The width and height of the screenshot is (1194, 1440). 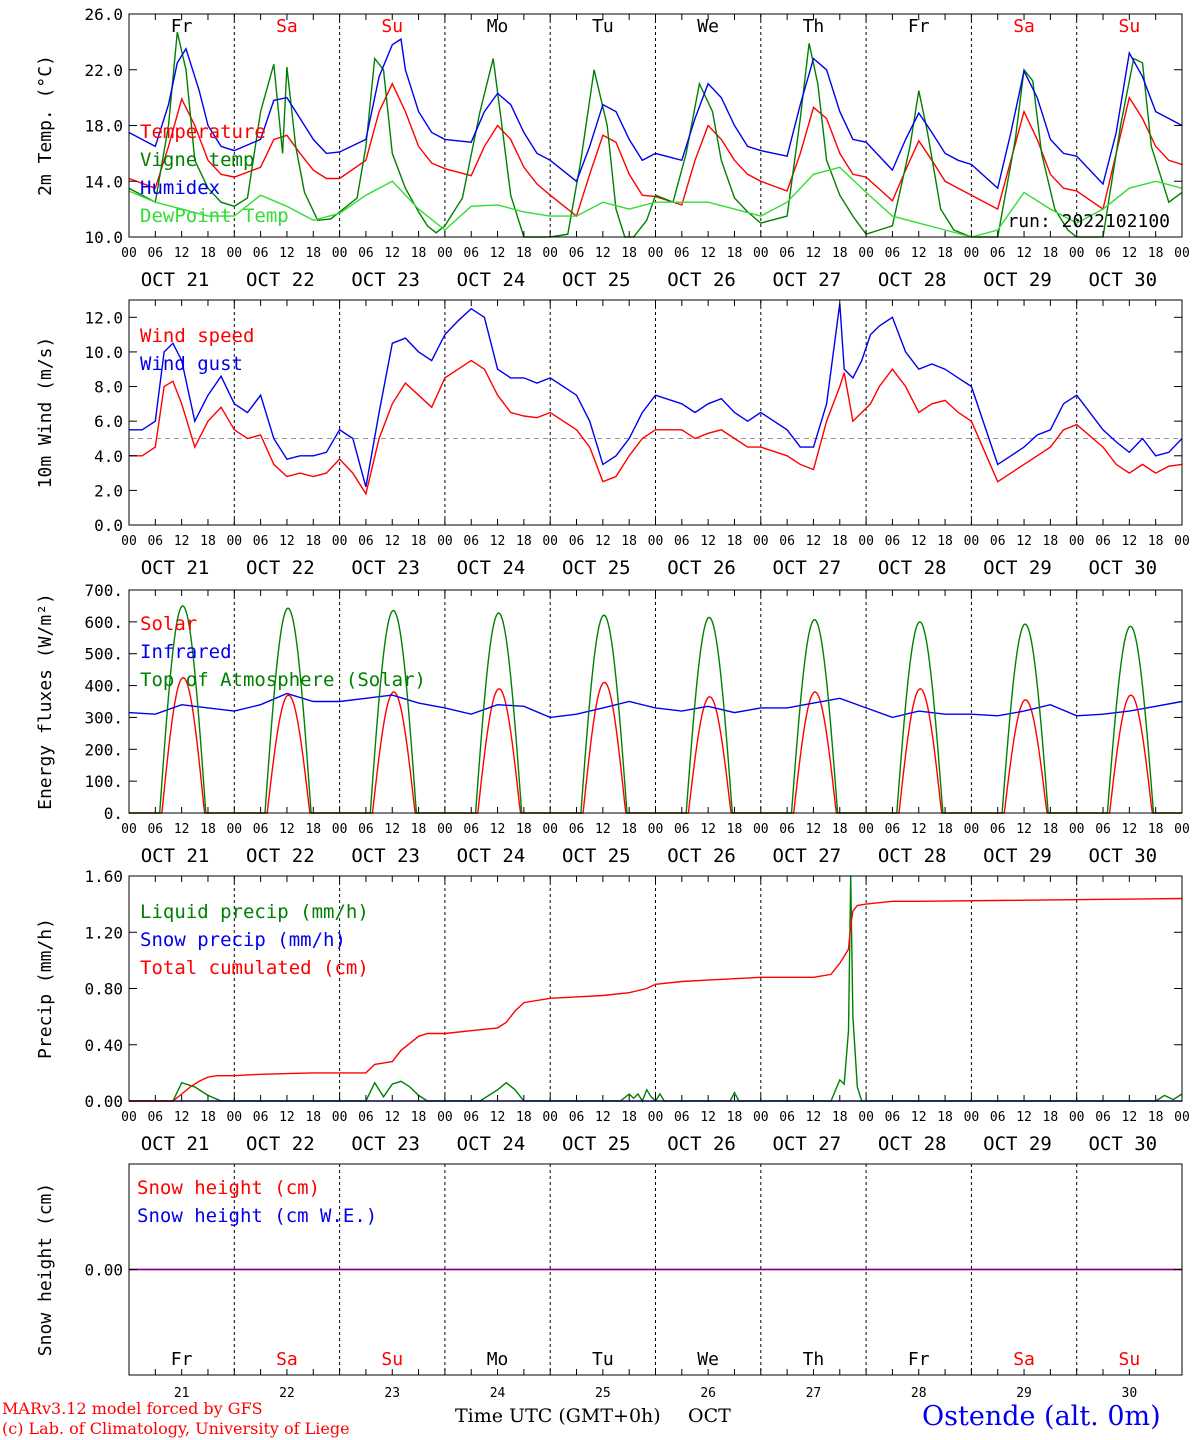 I want to click on station-label: Ostende (alt. 0m), so click(x=1041, y=1416).